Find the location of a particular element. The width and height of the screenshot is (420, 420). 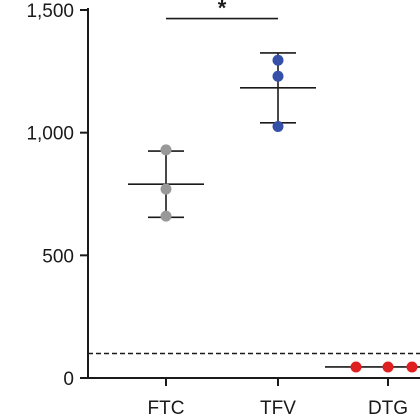

y-tick-label: 0 is located at coordinates (68, 379).